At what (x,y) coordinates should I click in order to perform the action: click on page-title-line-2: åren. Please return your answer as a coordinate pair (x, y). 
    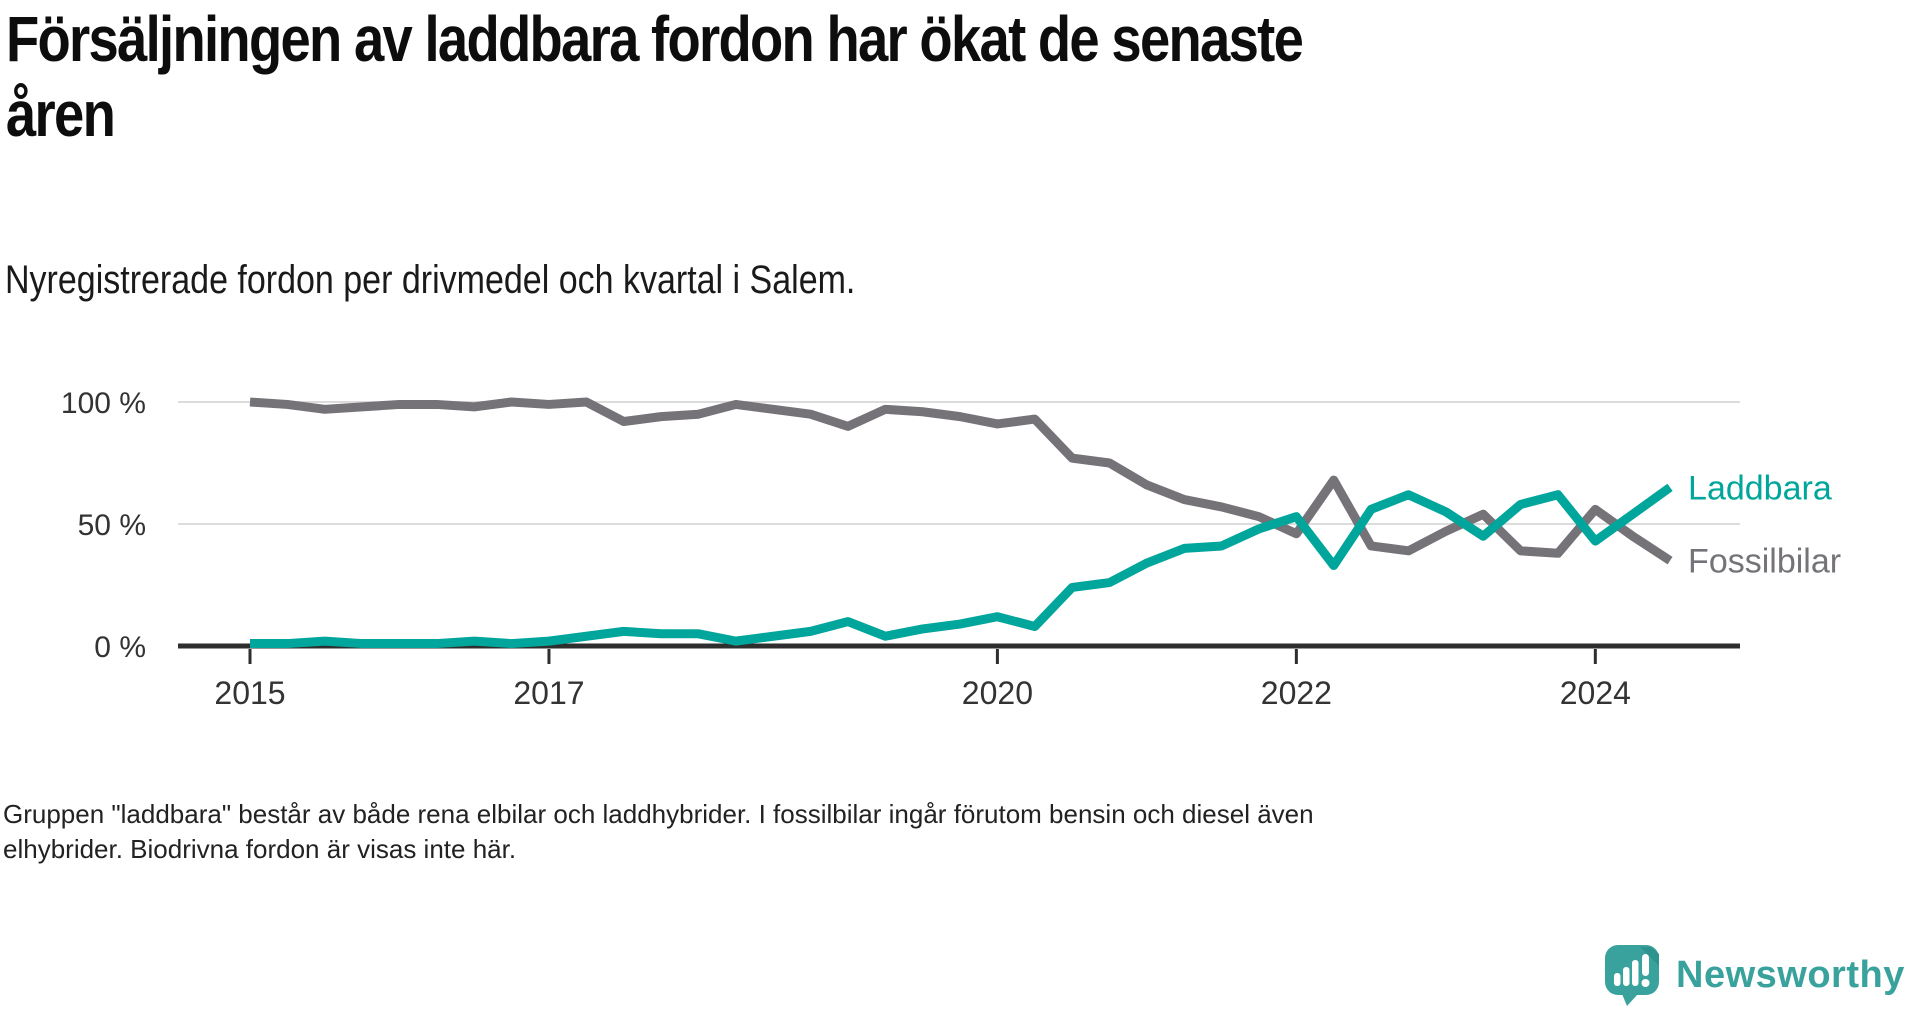
    Looking at the image, I should click on (61, 114).